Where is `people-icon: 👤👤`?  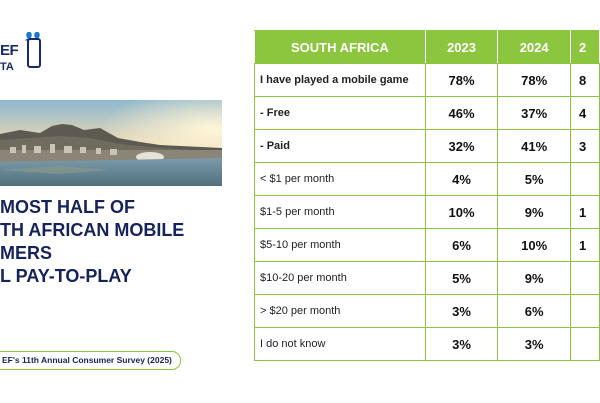
people-icon: 👤👤 is located at coordinates (33, 36).